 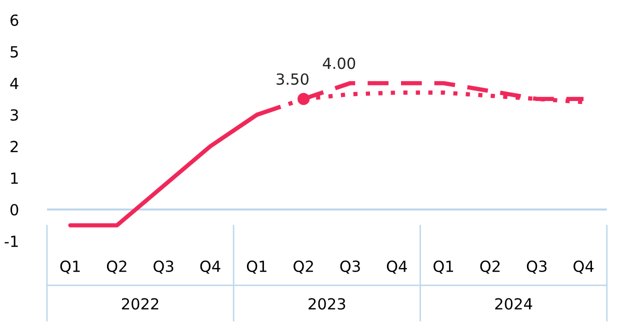 I want to click on y-tick-label: 6, so click(x=14, y=20).